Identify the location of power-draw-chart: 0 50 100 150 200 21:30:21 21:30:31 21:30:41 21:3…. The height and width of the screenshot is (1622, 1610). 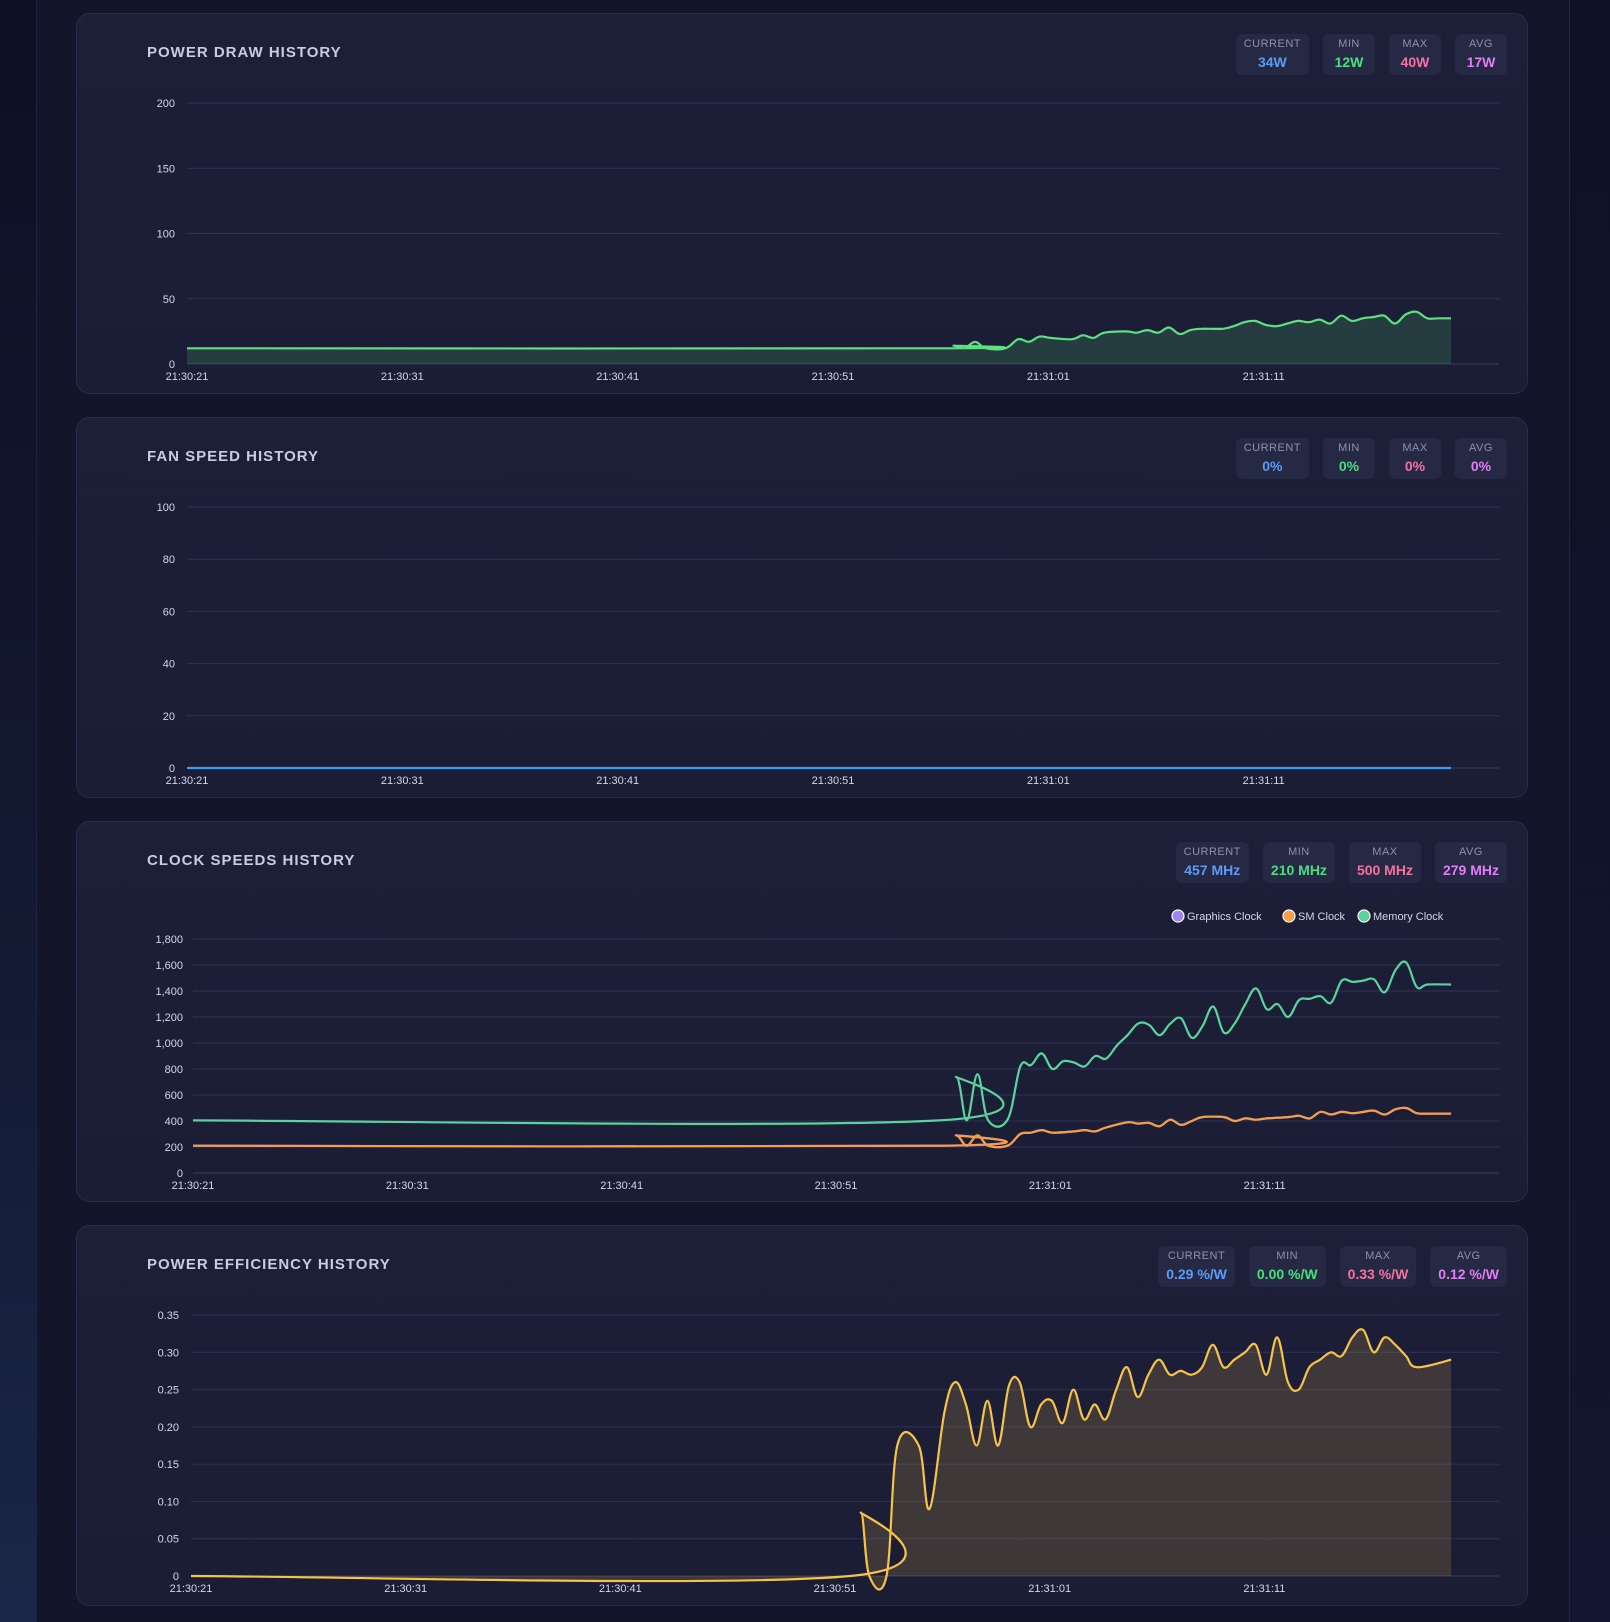
(828, 240).